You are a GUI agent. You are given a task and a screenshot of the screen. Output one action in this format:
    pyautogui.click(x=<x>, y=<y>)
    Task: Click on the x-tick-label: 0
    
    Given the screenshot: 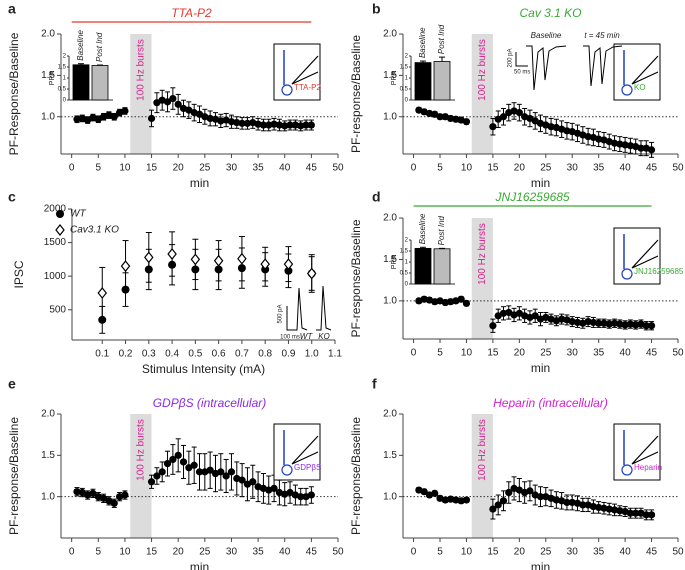 What is the action you would take?
    pyautogui.click(x=414, y=552)
    